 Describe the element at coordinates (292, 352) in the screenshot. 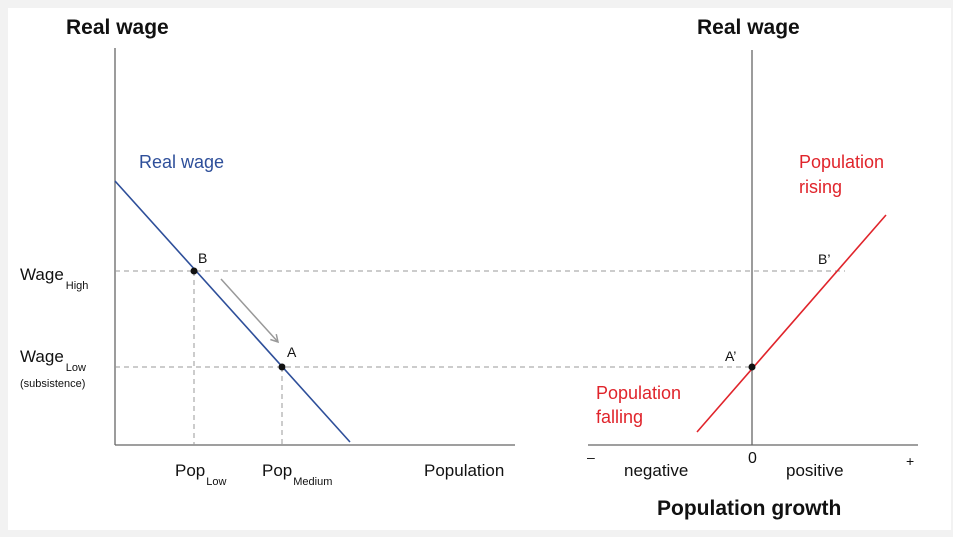

I see `point-a-label: A` at that location.